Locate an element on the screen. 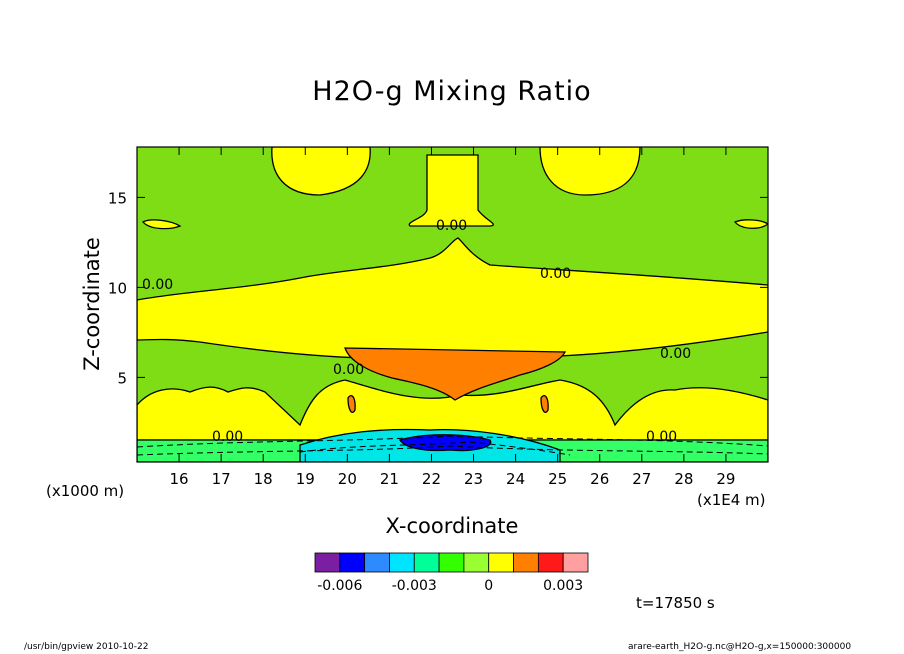 The image size is (904, 654). x-tick-label: 21 is located at coordinates (389, 479).